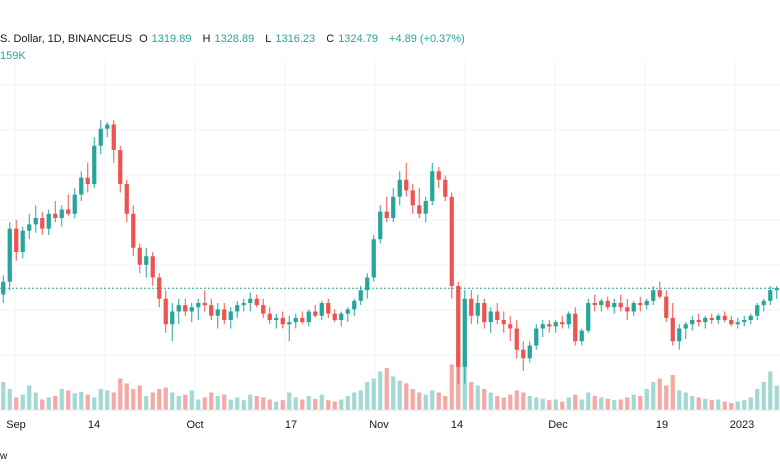 The width and height of the screenshot is (780, 470). I want to click on low-label: L, so click(268, 39).